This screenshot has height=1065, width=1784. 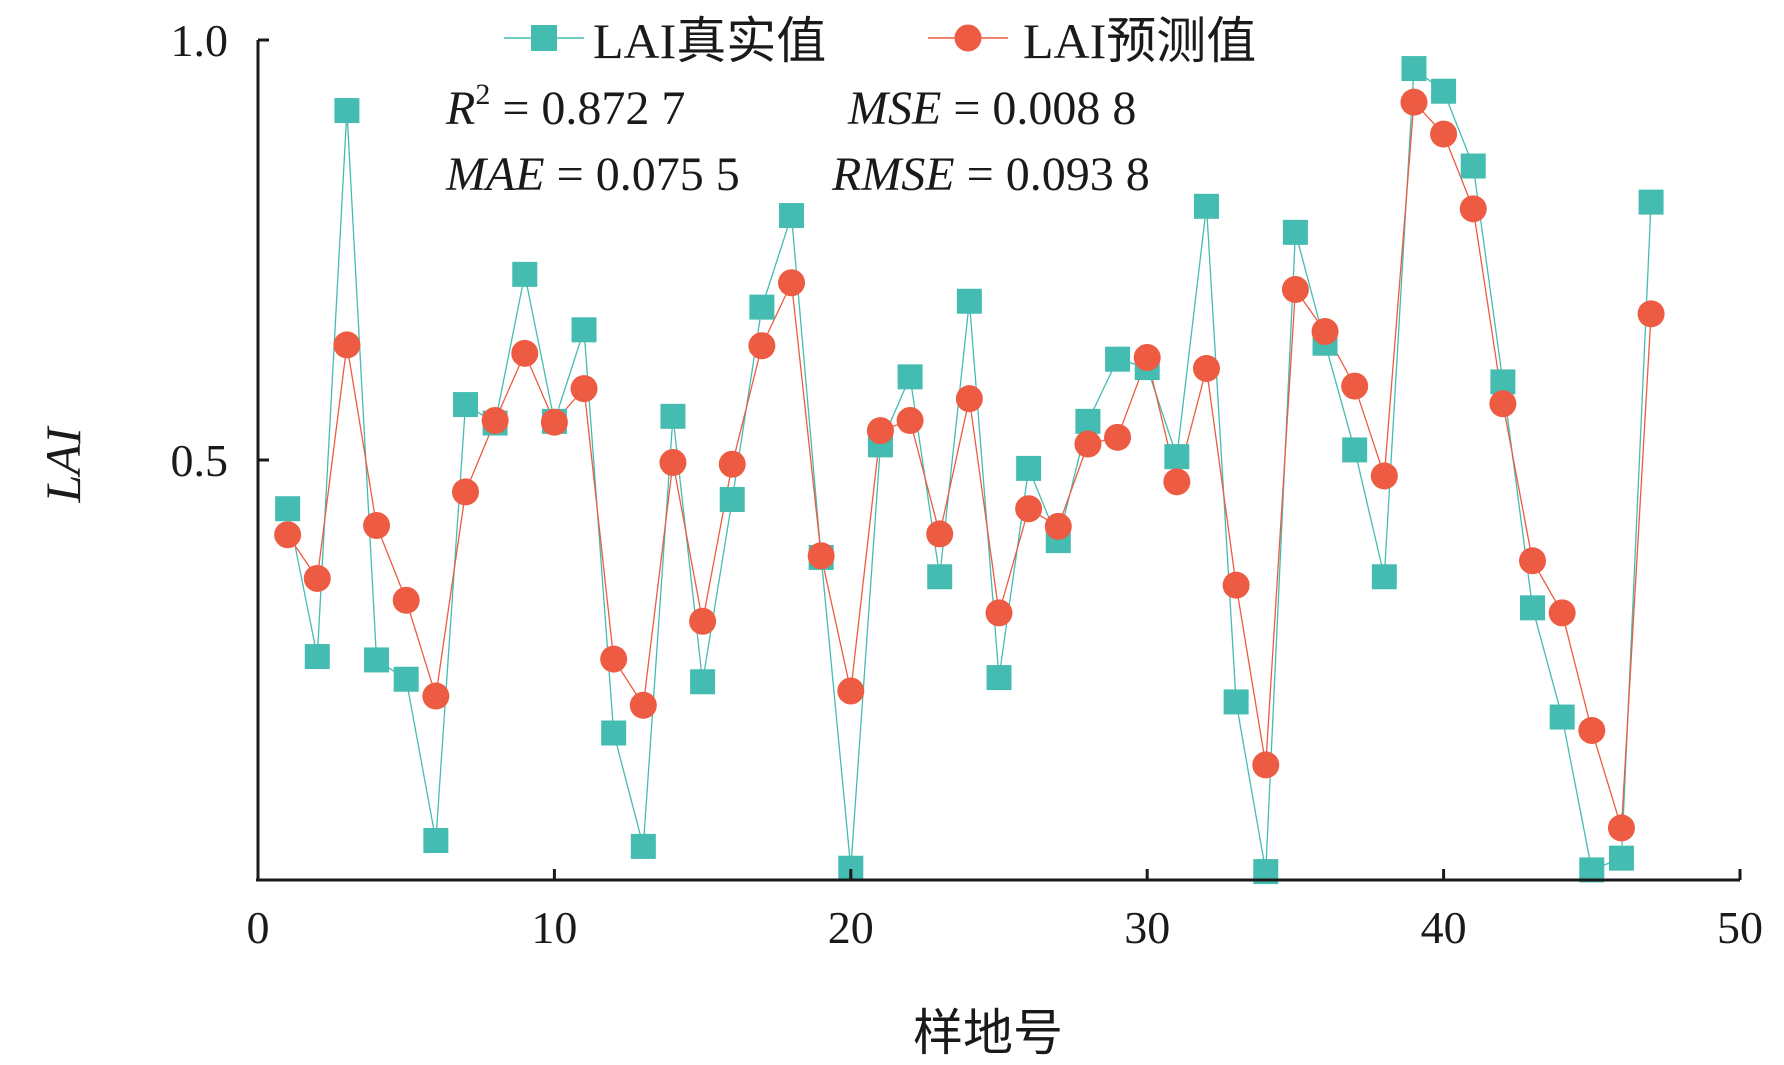 What do you see at coordinates (1044, 108) in the screenshot?
I see `mse-value: = 0.008 8` at bounding box center [1044, 108].